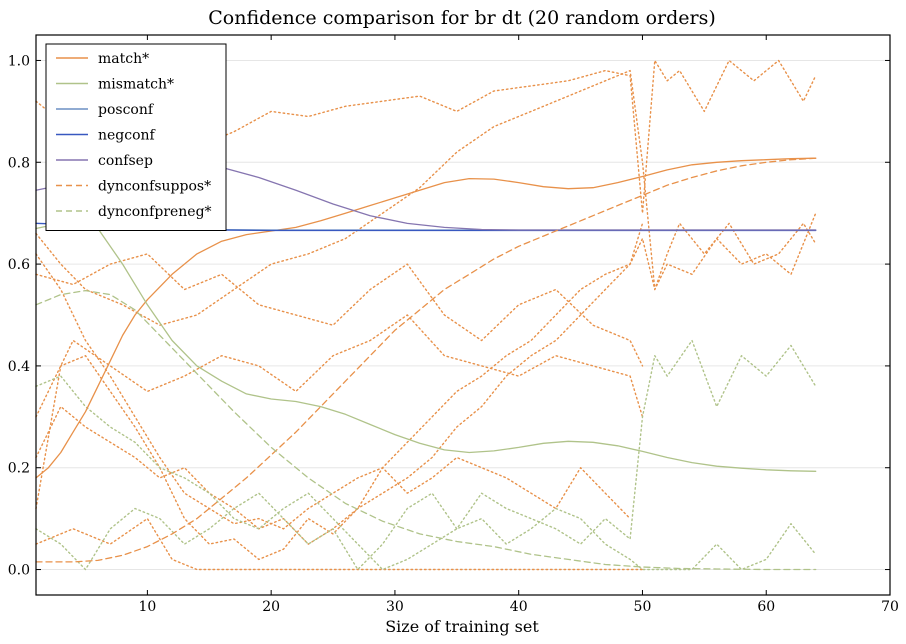 The width and height of the screenshot is (906, 644). Describe the element at coordinates (147, 607) in the screenshot. I see `x-tick-label: 10` at that location.